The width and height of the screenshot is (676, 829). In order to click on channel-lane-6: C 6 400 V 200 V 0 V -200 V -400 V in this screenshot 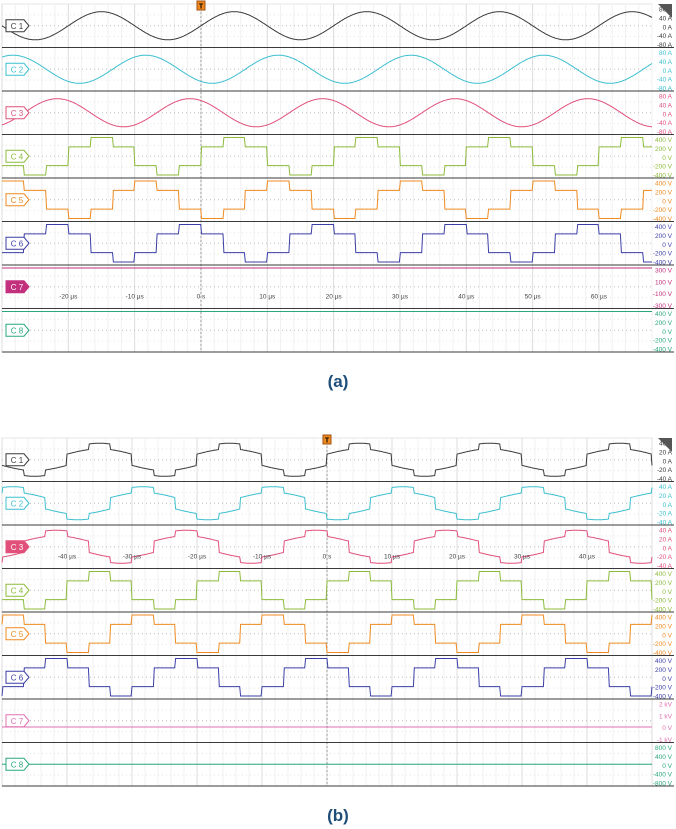, I will do `click(337, 679)`.